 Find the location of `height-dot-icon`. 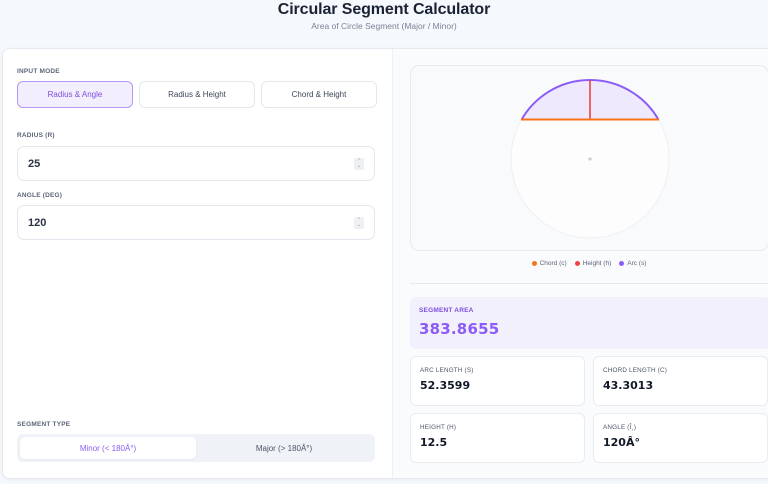

height-dot-icon is located at coordinates (577, 263).